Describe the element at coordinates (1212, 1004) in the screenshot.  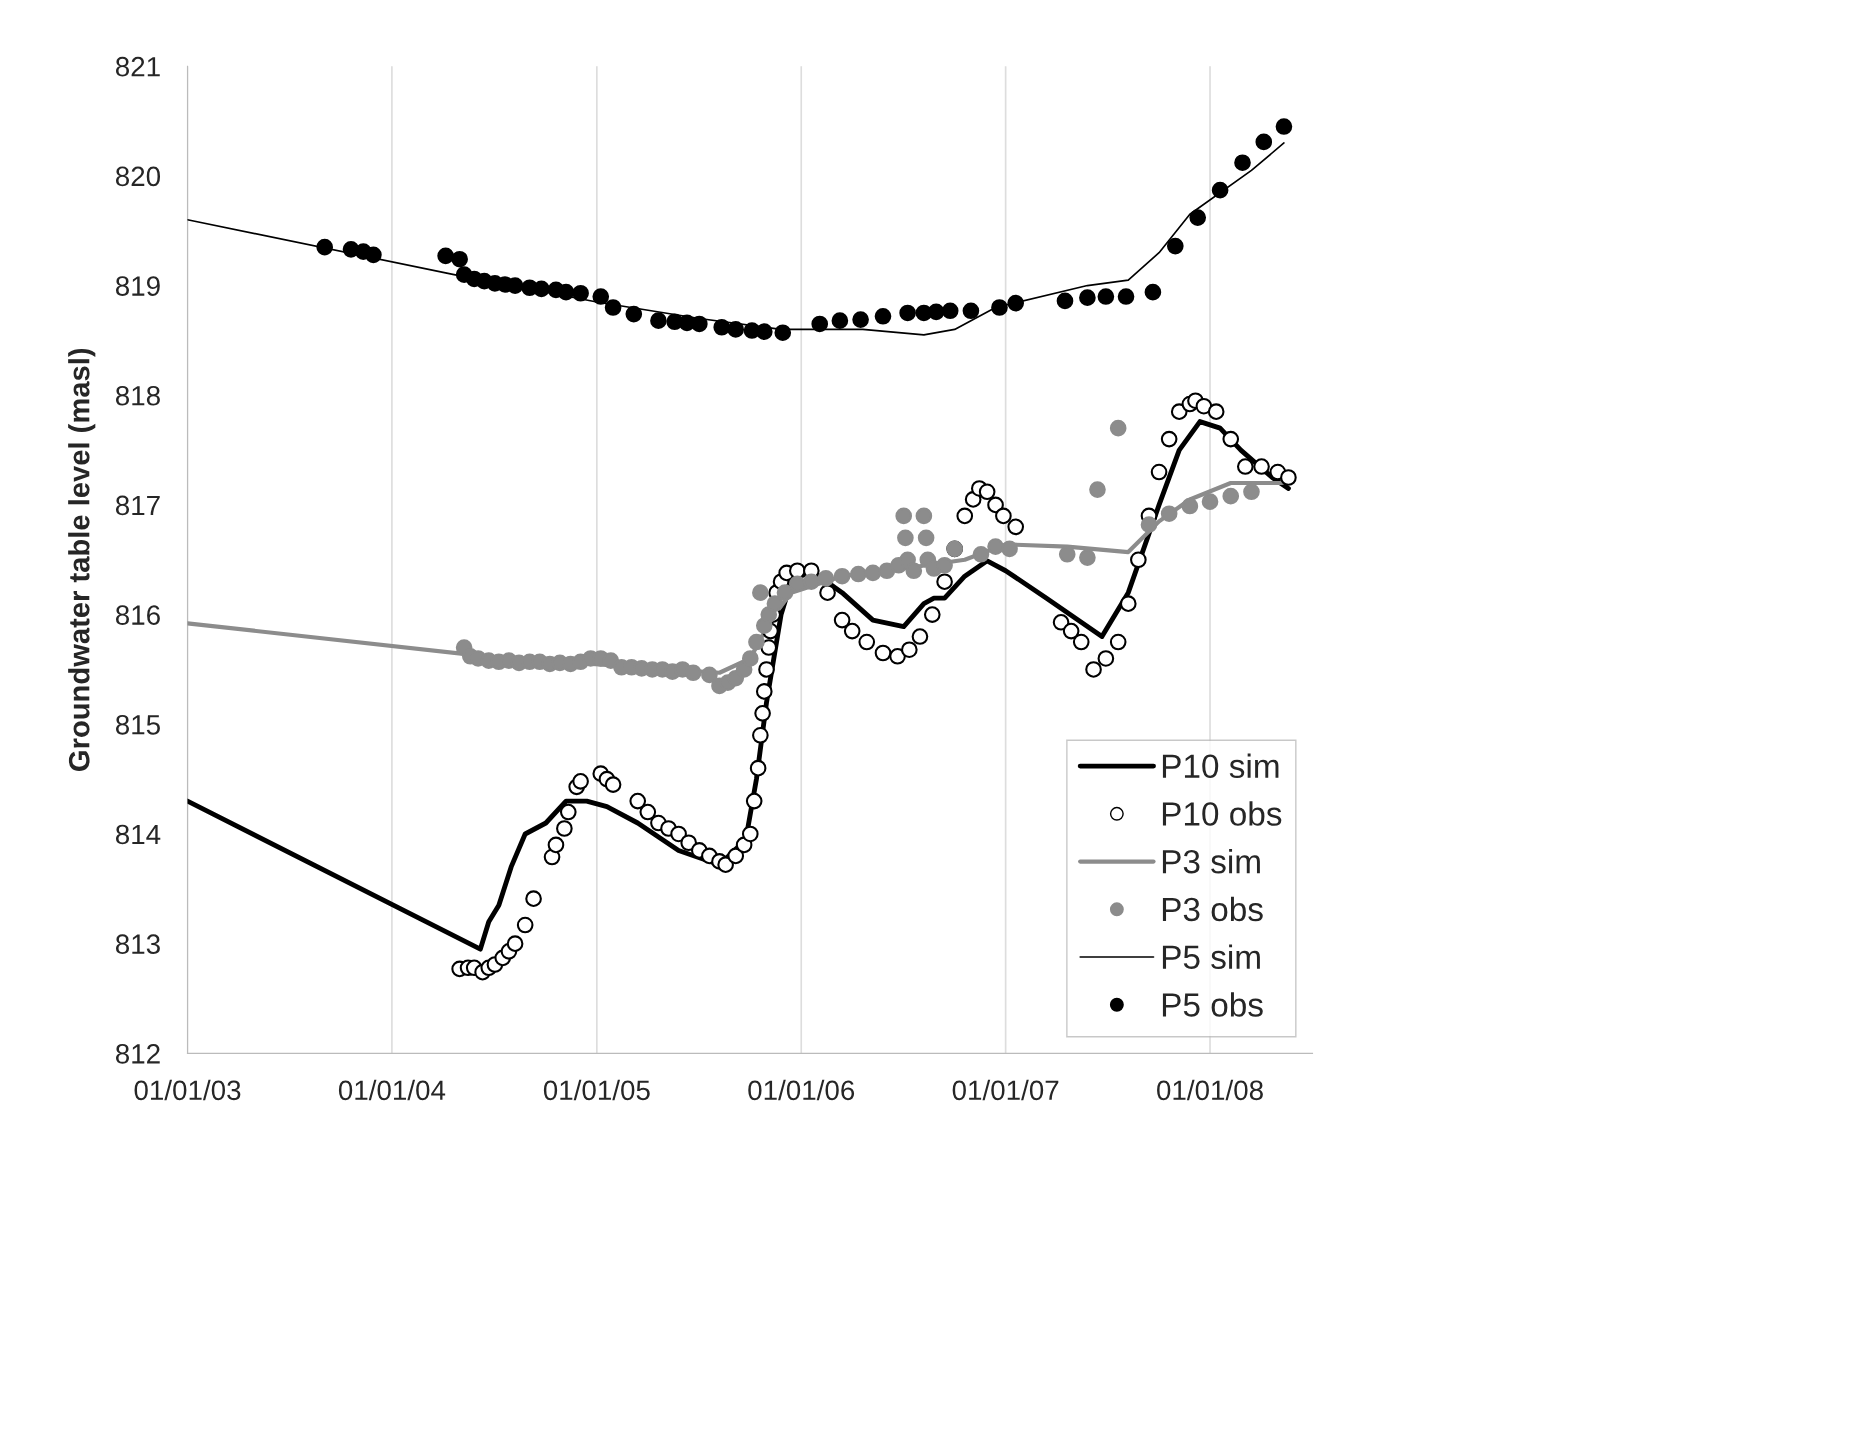
I see `legend-label: P5 obs` at that location.